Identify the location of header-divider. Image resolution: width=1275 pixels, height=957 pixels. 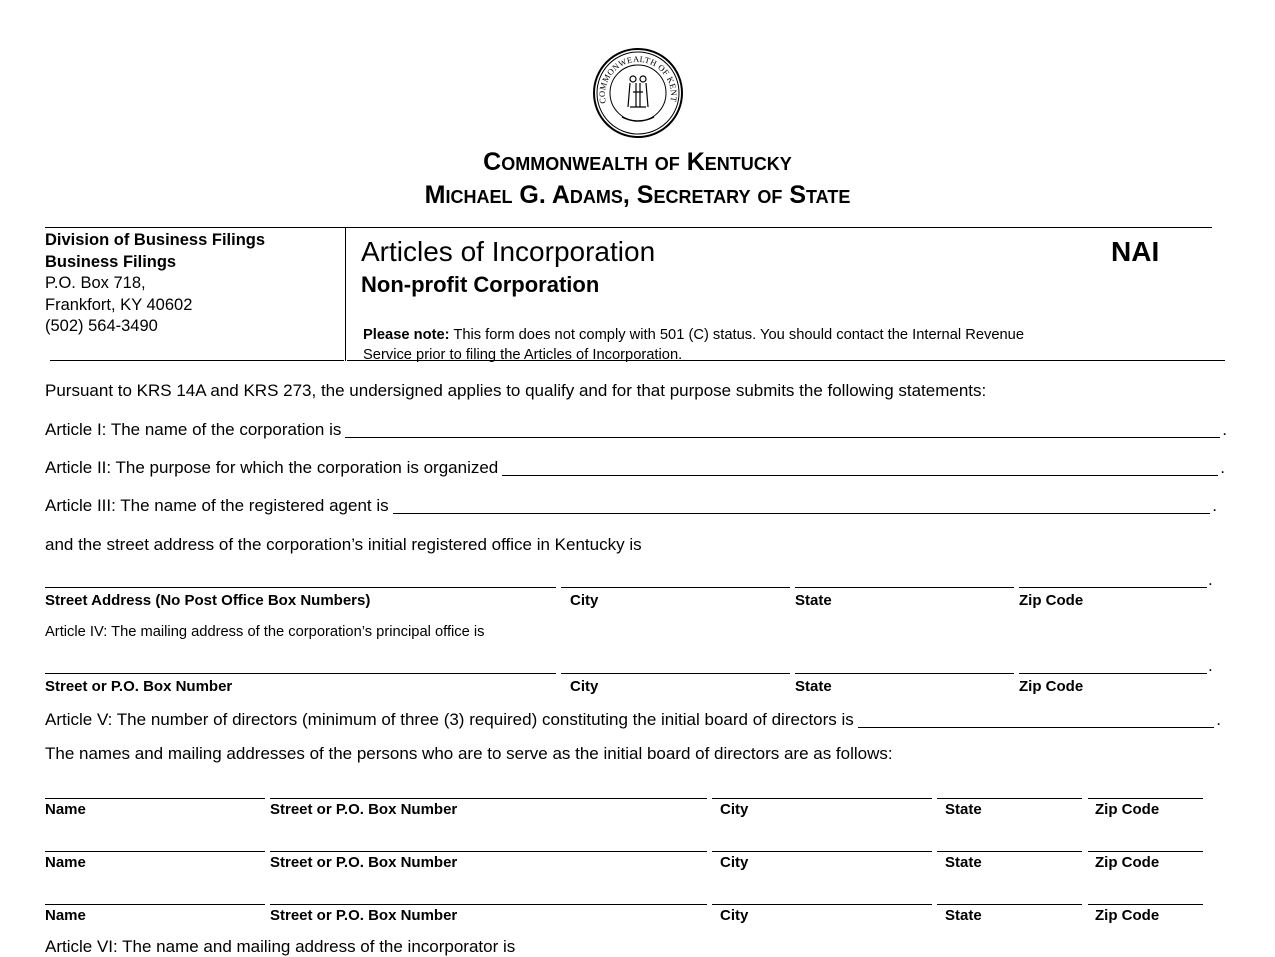
(628, 227).